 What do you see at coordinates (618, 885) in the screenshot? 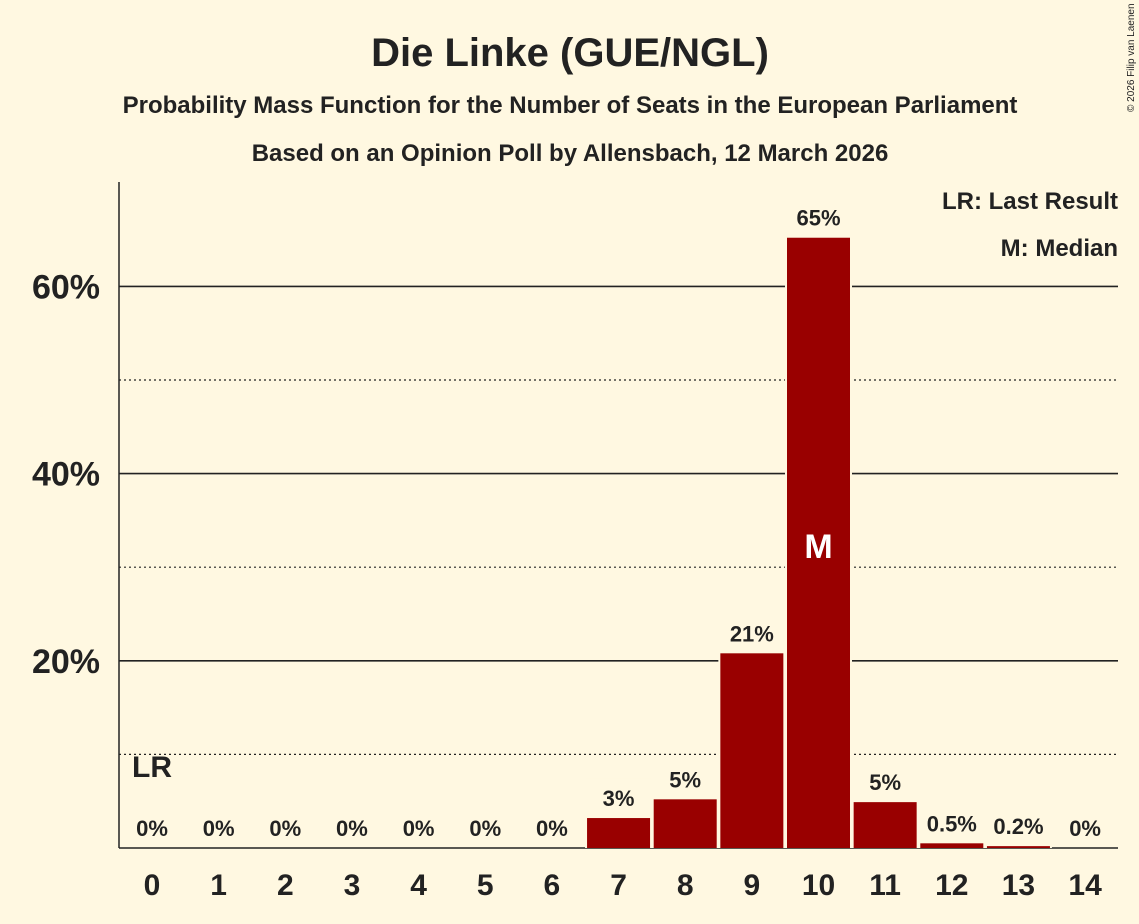
I see `x-tick-label: 7` at bounding box center [618, 885].